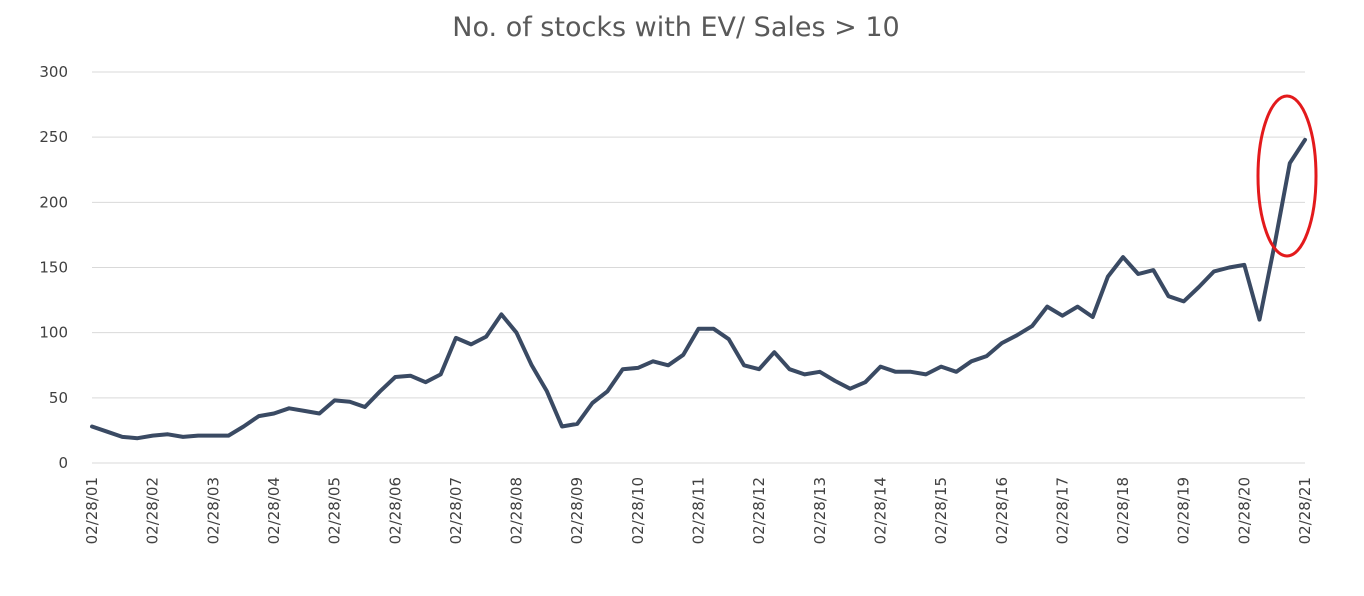 The height and width of the screenshot is (596, 1364). What do you see at coordinates (699, 510) in the screenshot?
I see `x-tick-label: 02/28/11` at bounding box center [699, 510].